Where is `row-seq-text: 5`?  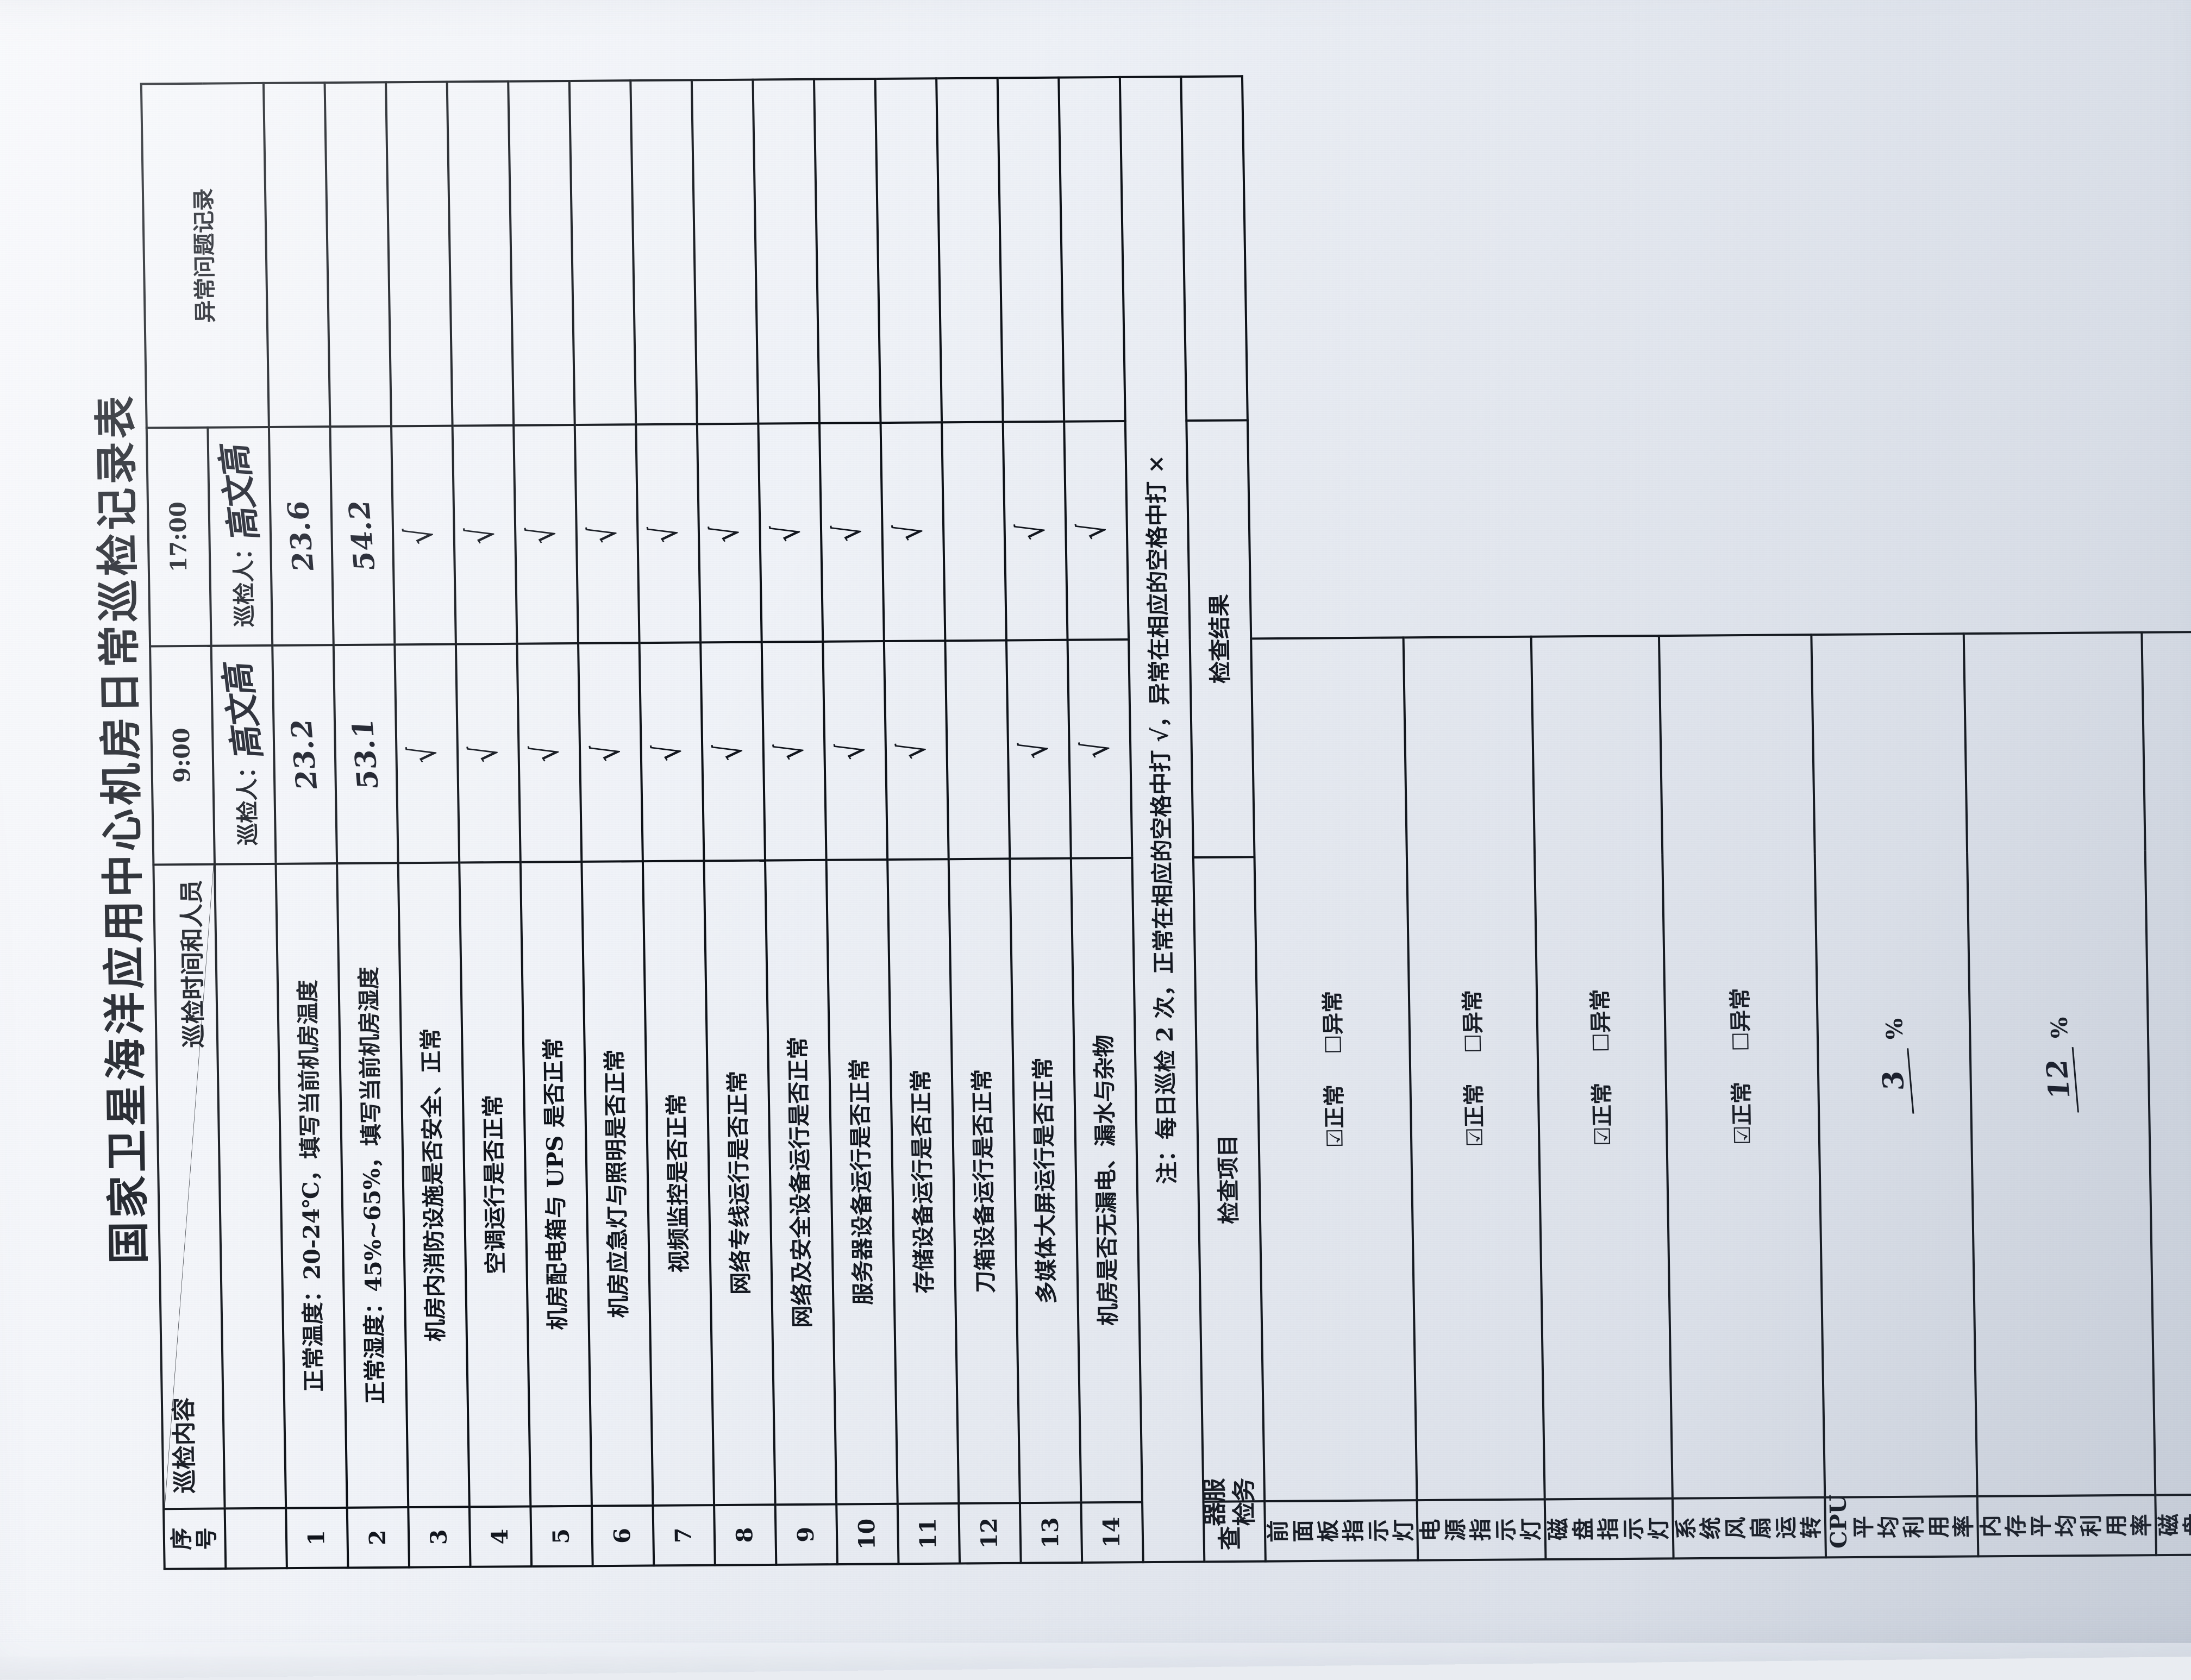
row-seq-text: 5 is located at coordinates (561, 1536).